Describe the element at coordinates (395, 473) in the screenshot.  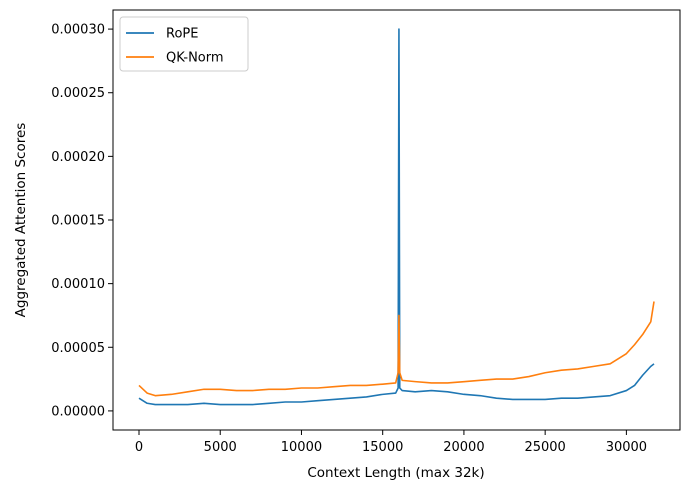
I see `x-axis-label: Context Length (max 32k)` at that location.